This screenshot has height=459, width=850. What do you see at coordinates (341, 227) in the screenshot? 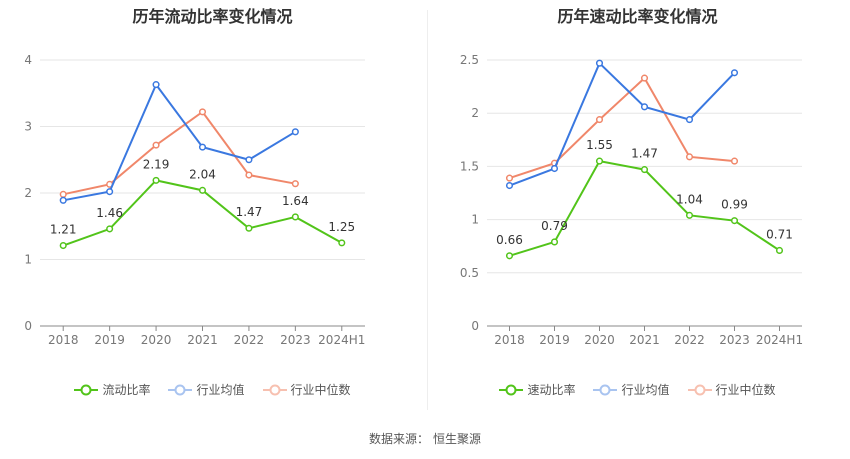
I see `data-label: 1.25` at bounding box center [341, 227].